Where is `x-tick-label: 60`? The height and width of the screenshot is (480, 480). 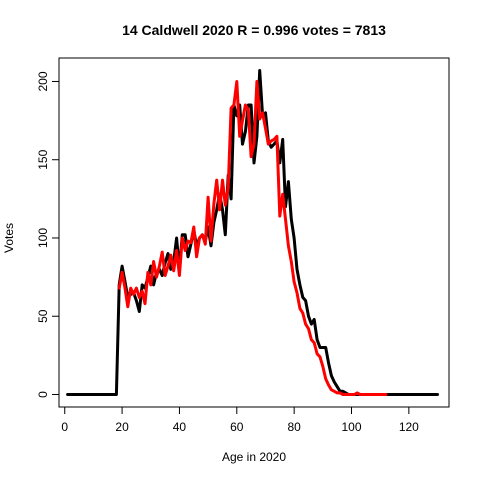
x-tick-label: 60 is located at coordinates (237, 427).